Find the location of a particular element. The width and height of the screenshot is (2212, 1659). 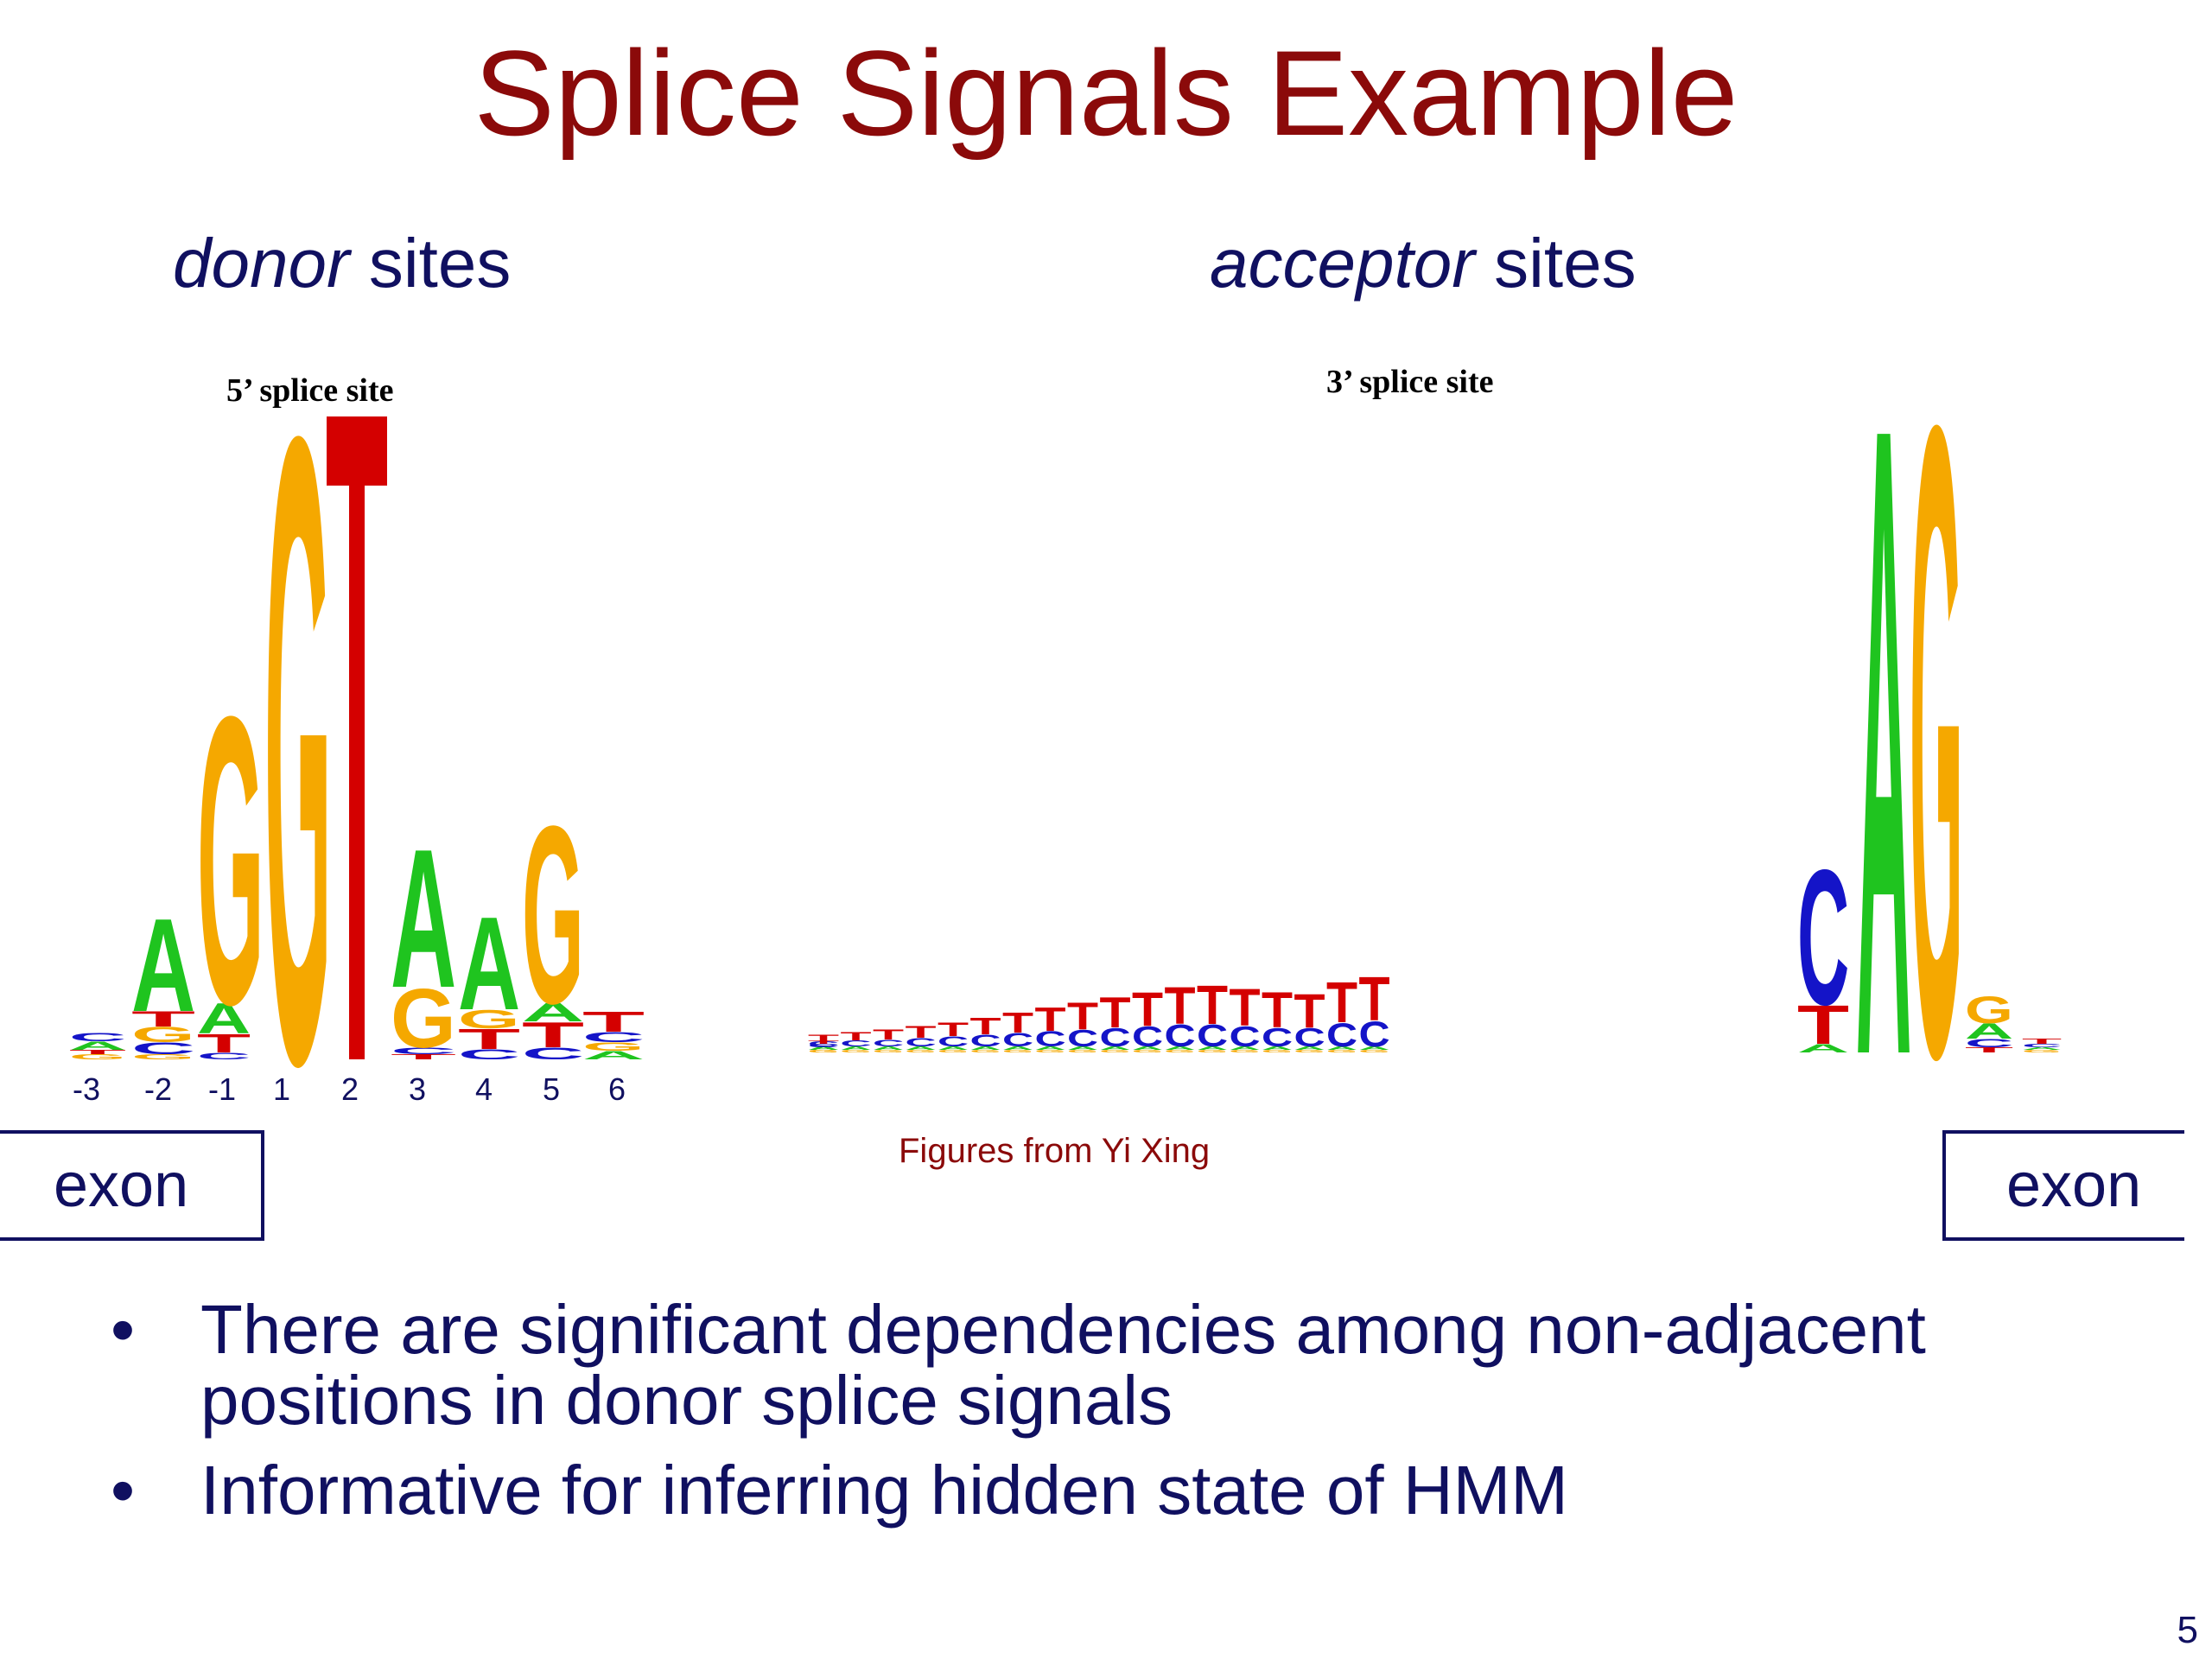

acceptor-heading: acceptor sites is located at coordinates (1423, 263).